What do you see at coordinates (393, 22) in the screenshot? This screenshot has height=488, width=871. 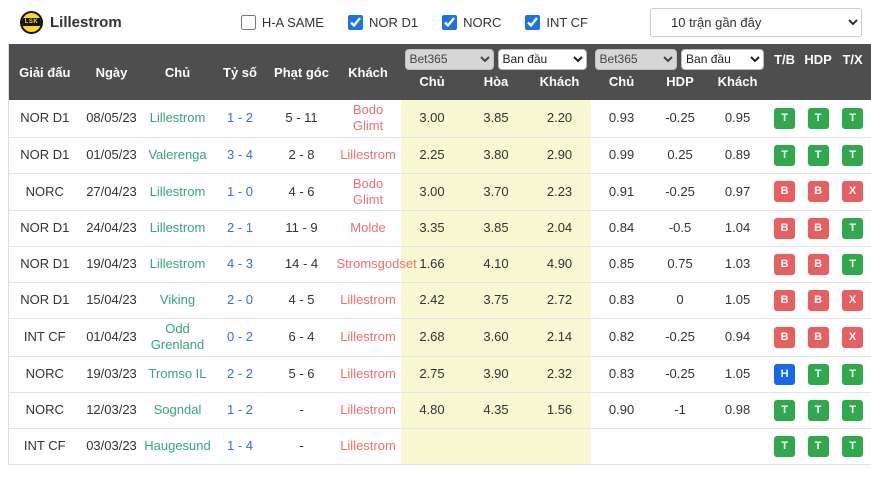 I see `filter-label: NOR D1` at bounding box center [393, 22].